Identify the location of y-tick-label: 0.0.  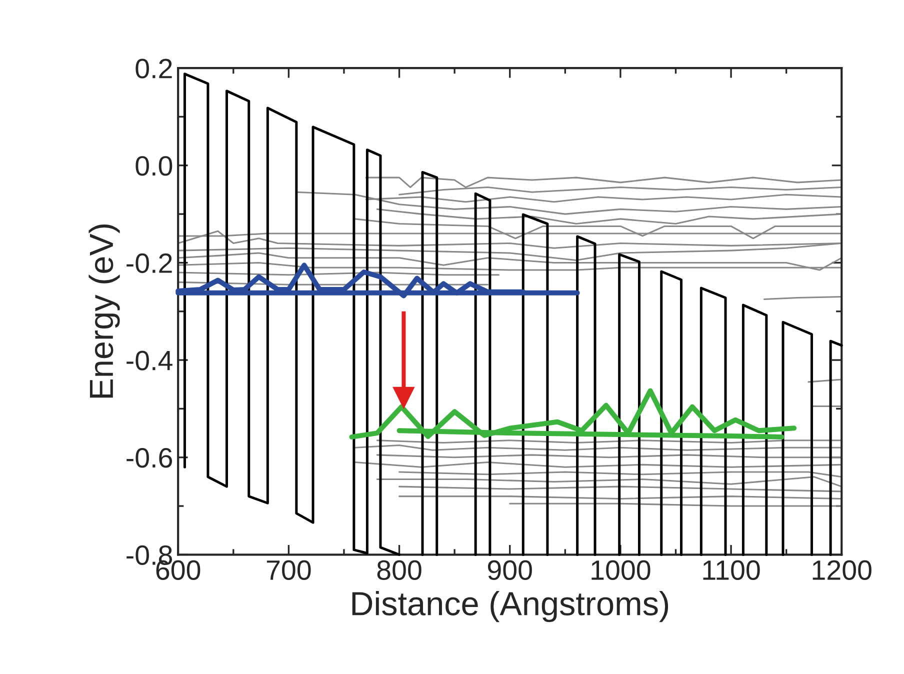
(154, 166).